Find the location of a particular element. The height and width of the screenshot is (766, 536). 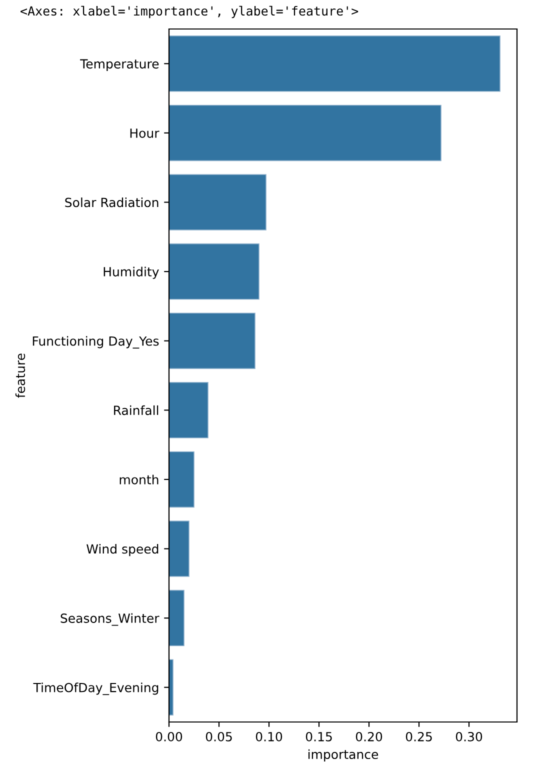

y-tick-label: Rainfall is located at coordinates (136, 410).